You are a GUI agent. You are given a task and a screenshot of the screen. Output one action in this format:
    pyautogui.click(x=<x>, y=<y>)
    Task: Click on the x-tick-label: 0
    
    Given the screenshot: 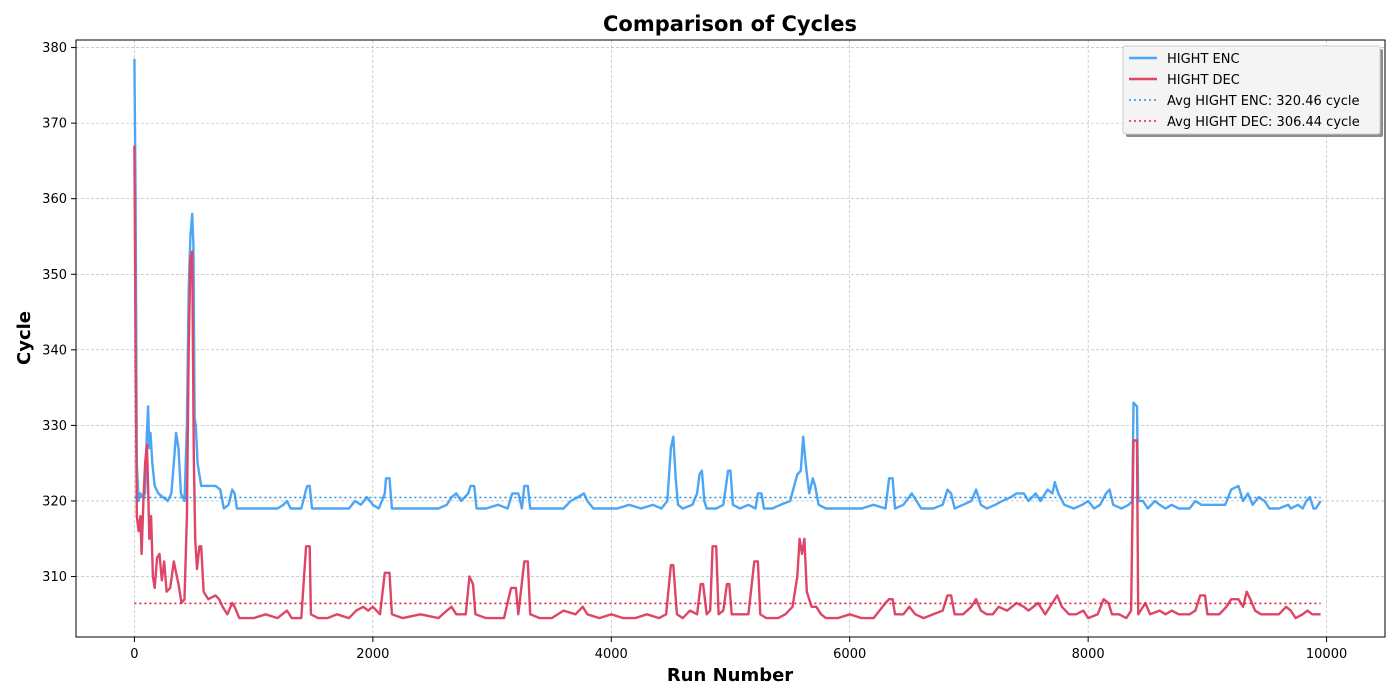 What is the action you would take?
    pyautogui.click(x=134, y=654)
    